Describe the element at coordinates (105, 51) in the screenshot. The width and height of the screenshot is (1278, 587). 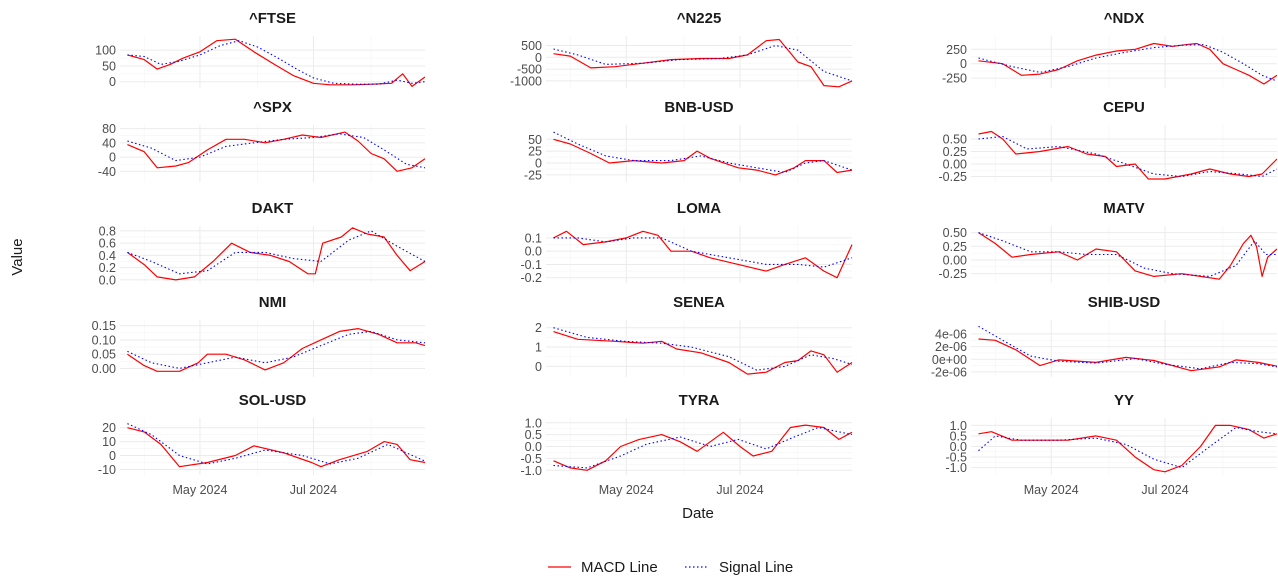
I see `y-tick-label: 100` at that location.